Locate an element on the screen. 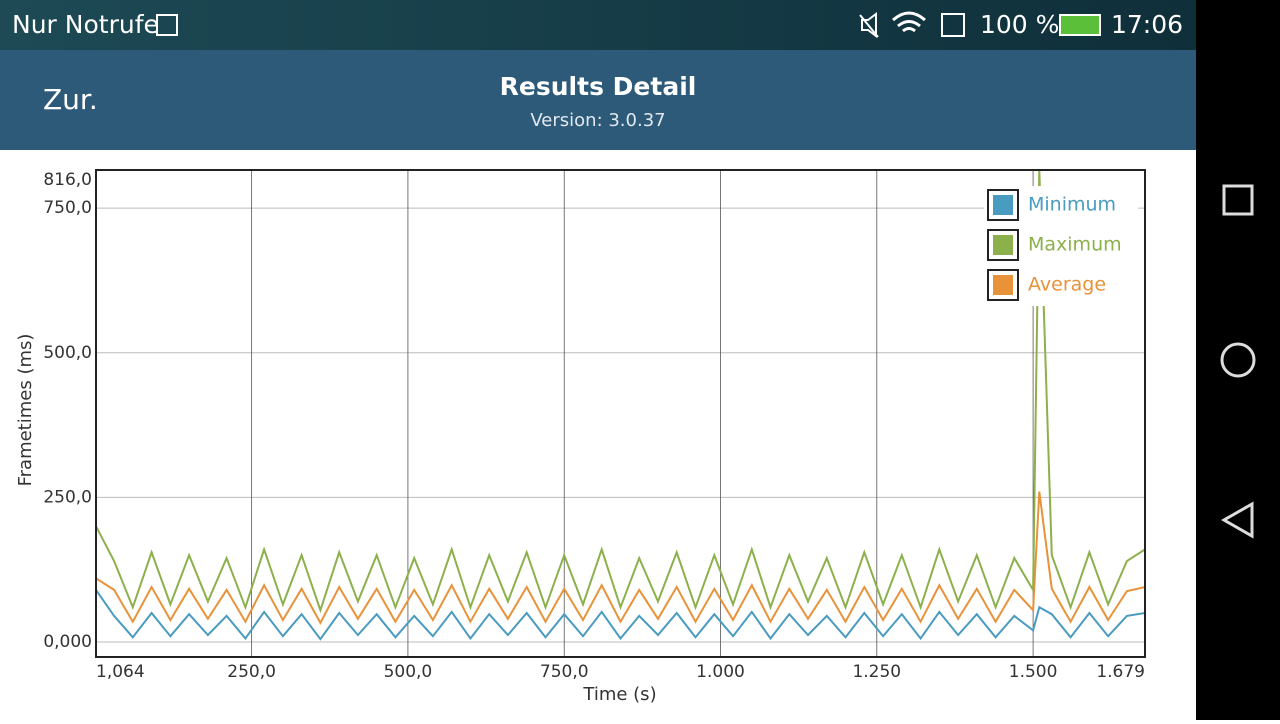 This screenshot has height=724, width=1280. mute-icon is located at coordinates (869, 25).